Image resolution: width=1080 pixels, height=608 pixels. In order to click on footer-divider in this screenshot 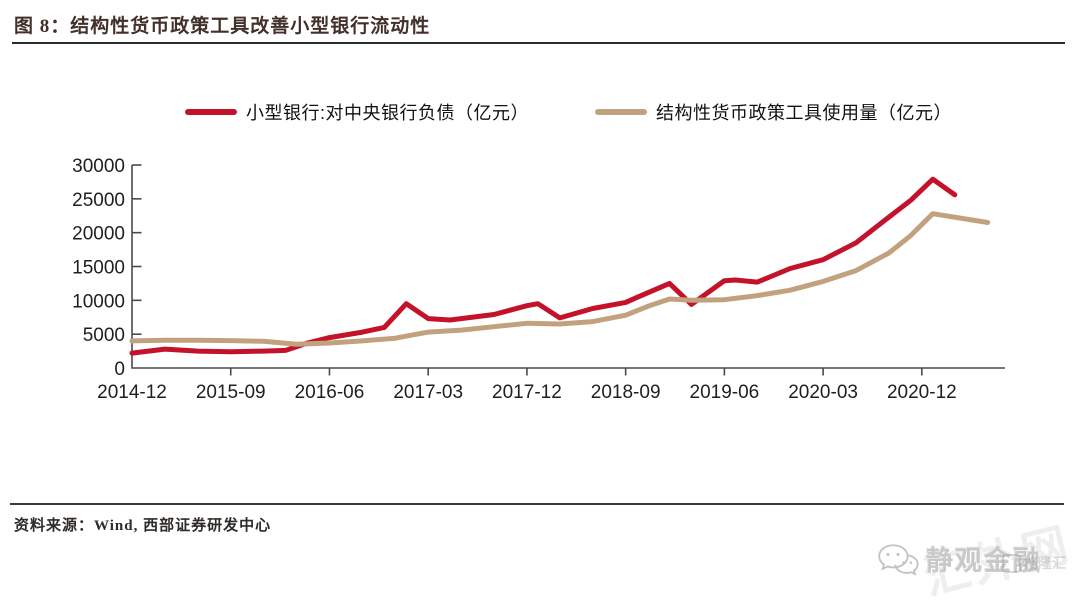, I will do `click(537, 504)`.